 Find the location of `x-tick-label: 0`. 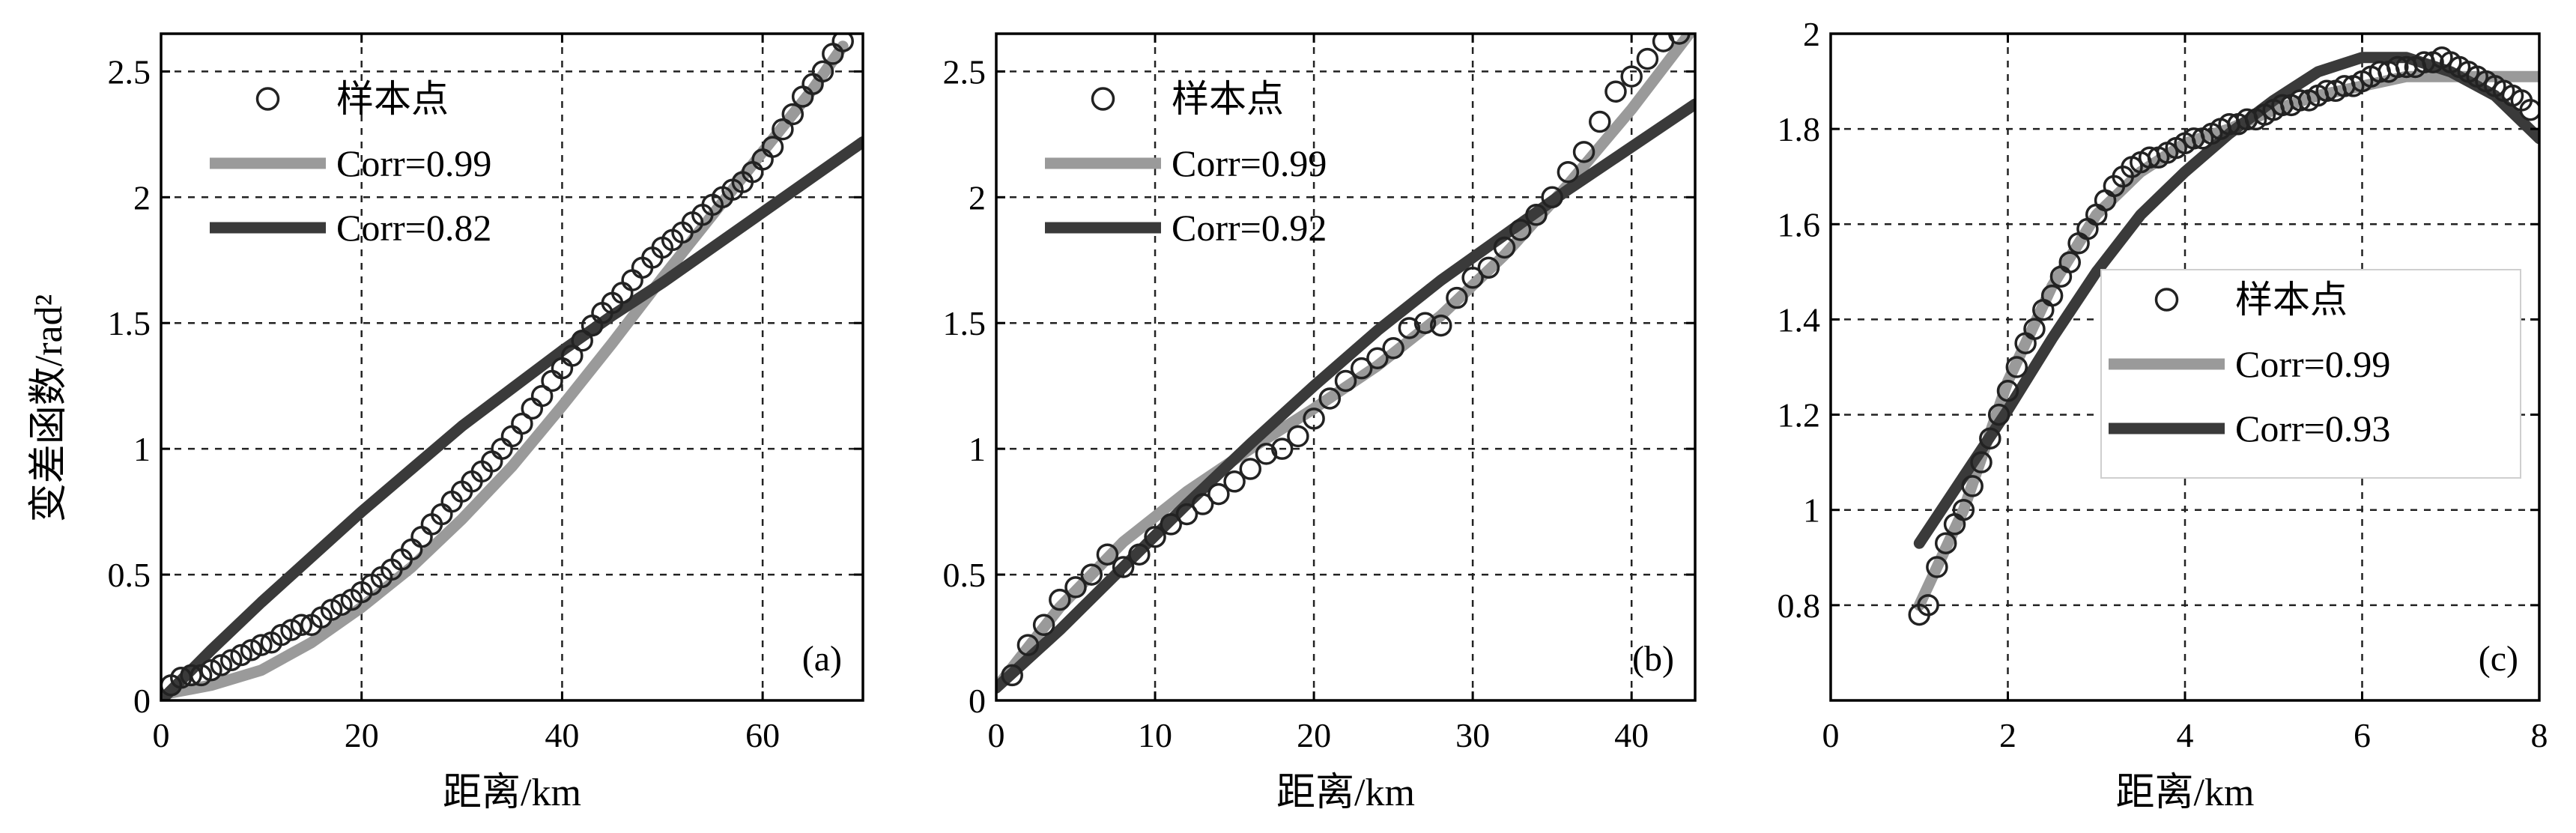

x-tick-label: 0 is located at coordinates (996, 735).